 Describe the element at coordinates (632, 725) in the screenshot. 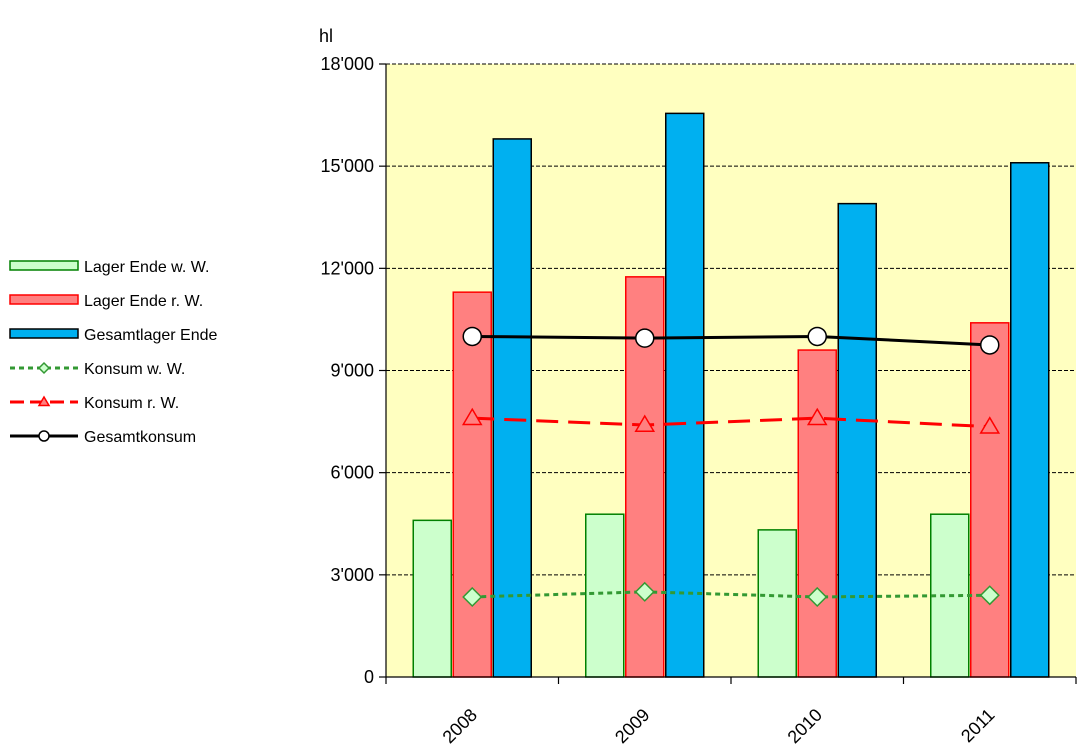

I see `x-tick-label: 2009` at that location.